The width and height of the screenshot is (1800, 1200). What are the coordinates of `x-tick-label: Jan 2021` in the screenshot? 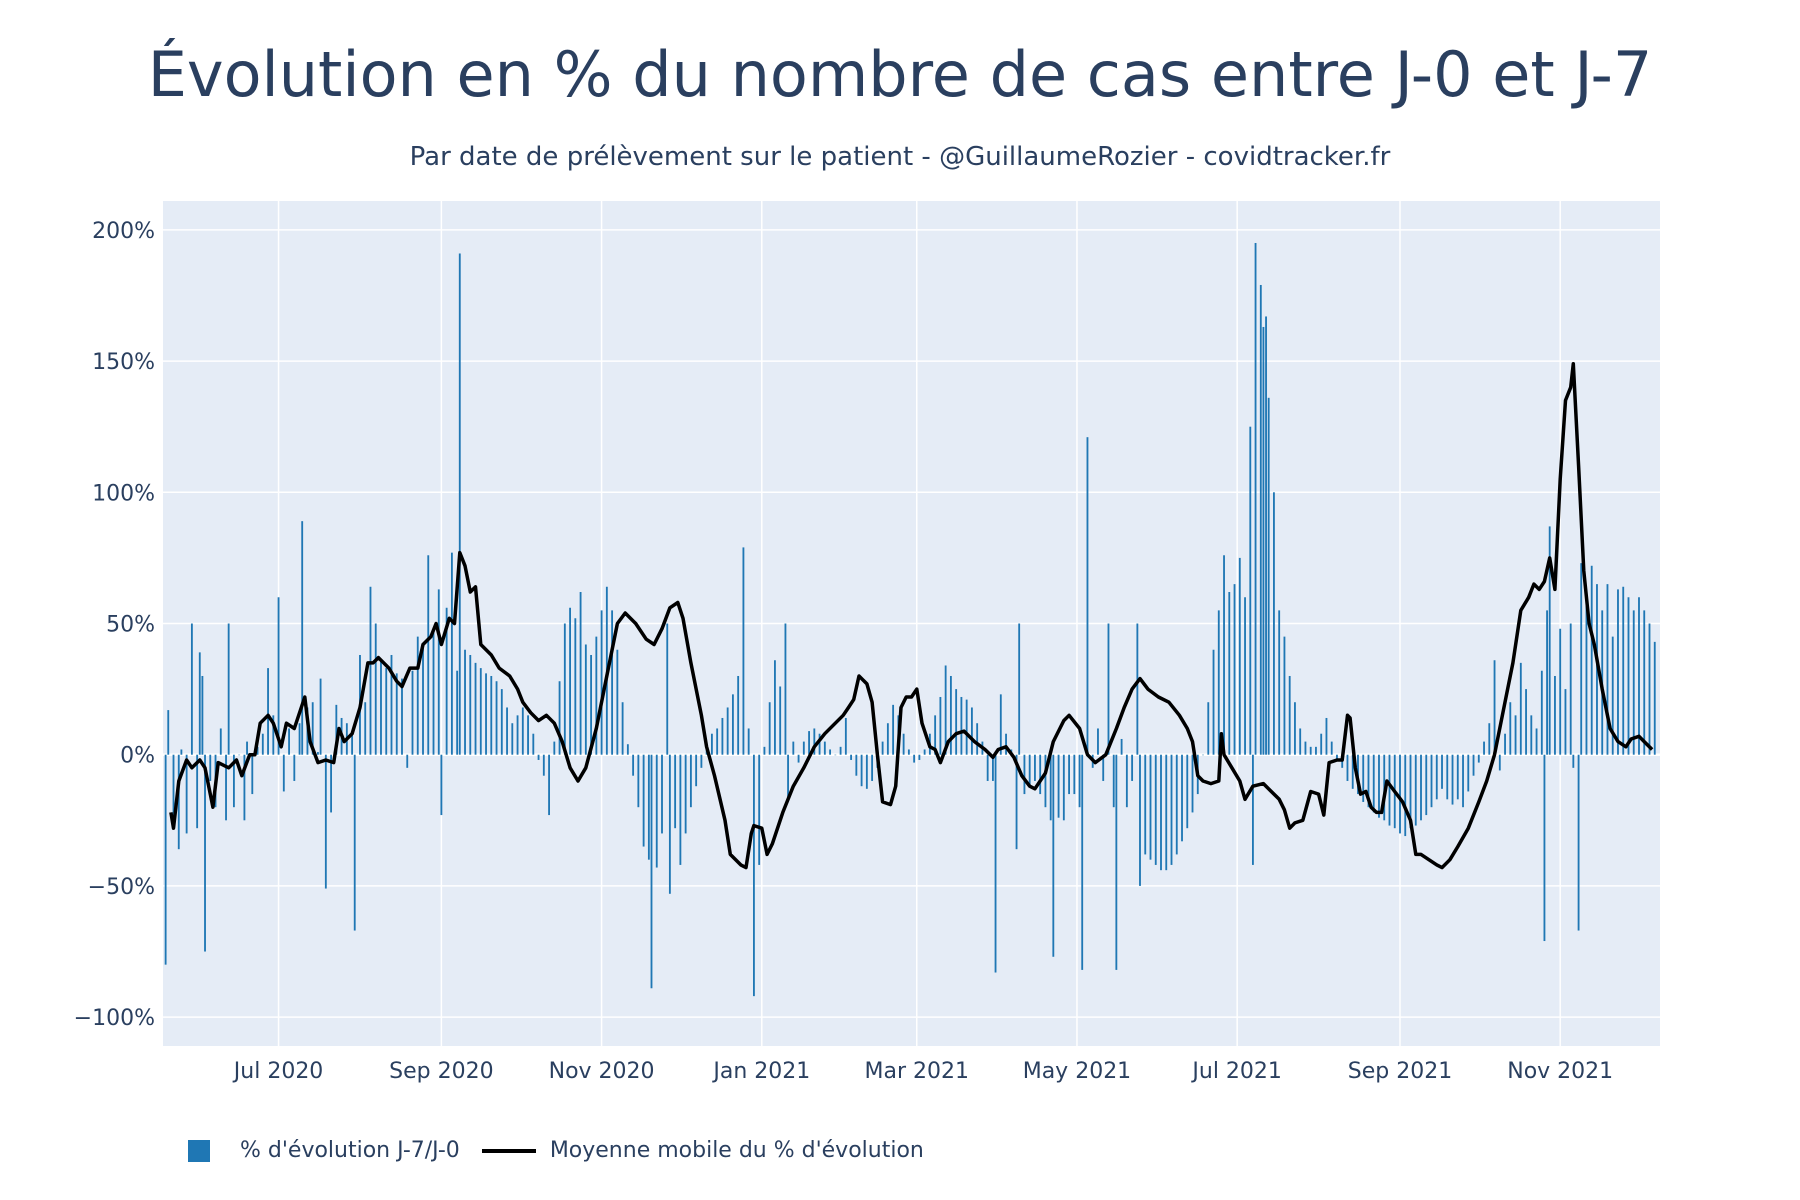 It's located at (760, 1071).